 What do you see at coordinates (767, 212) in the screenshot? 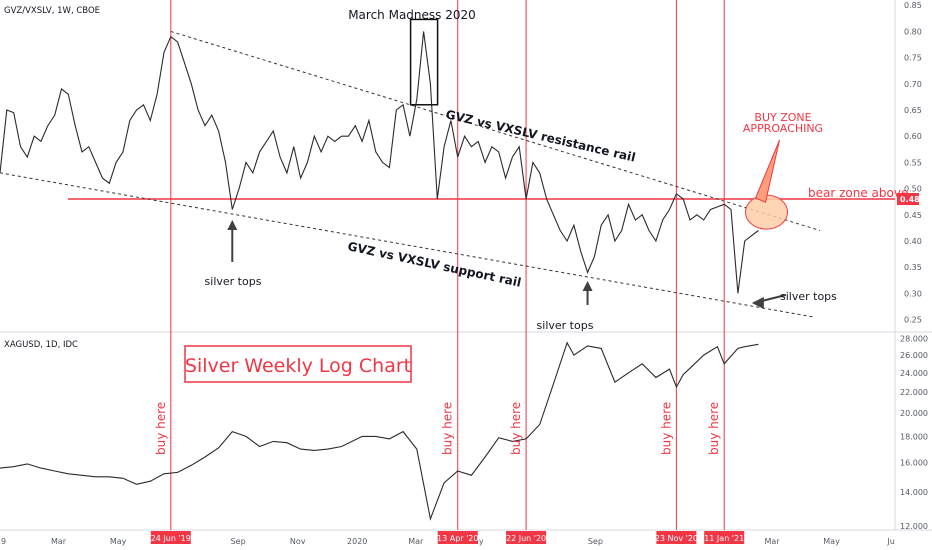
I see `buy-zone-ellipse` at bounding box center [767, 212].